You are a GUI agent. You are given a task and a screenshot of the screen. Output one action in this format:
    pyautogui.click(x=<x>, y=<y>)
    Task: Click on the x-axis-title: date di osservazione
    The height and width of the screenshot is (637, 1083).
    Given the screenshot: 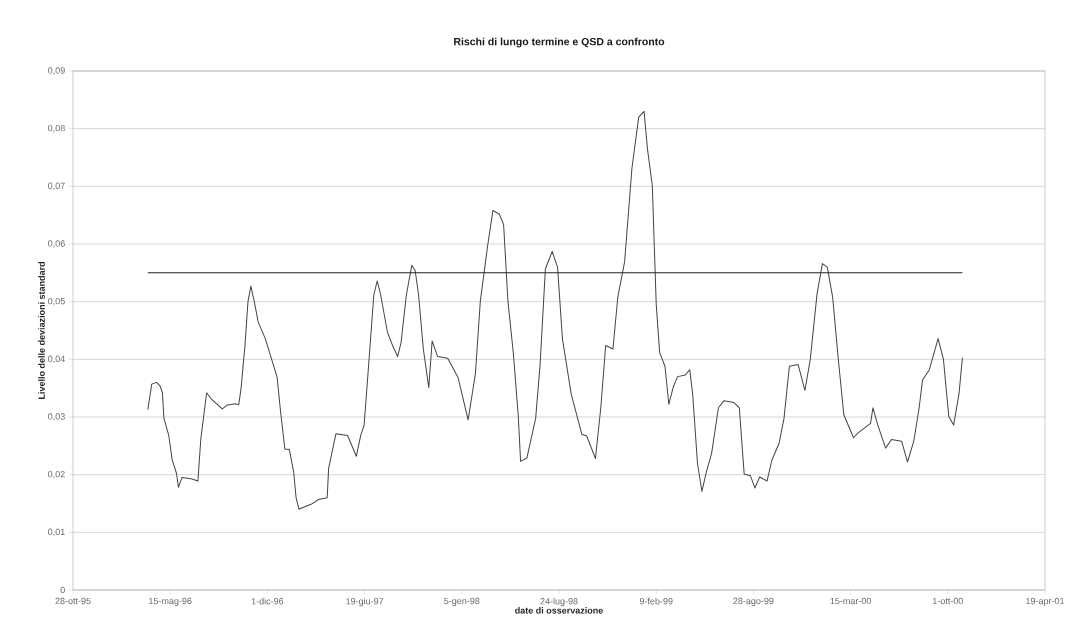 What is the action you would take?
    pyautogui.click(x=559, y=610)
    